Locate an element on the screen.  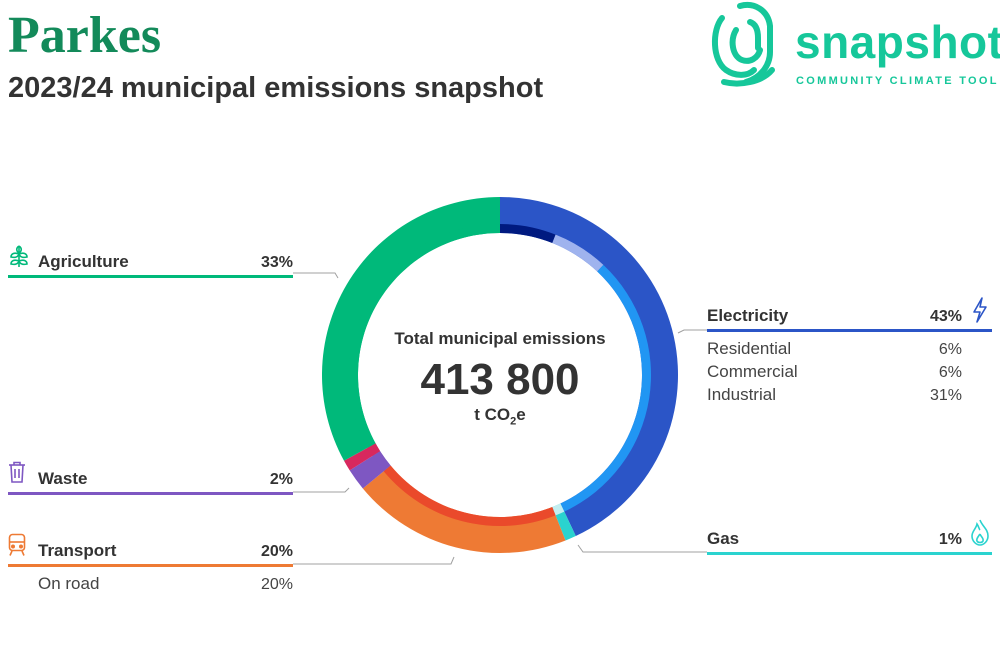
donut-subsegment-agriculture-agriculture is located at coordinates (424, 336).